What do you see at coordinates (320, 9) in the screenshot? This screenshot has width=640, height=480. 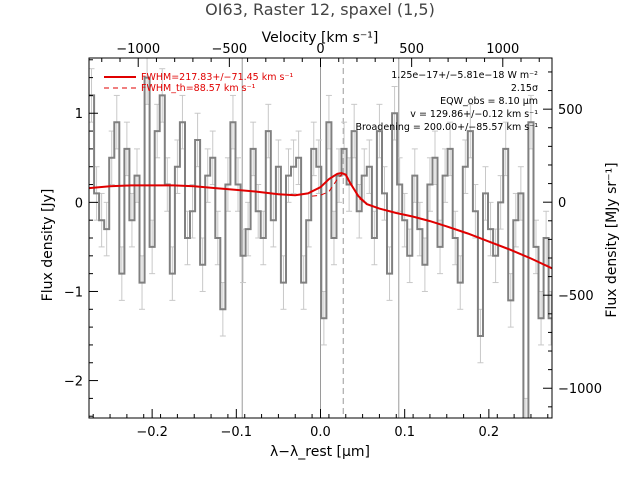 I see `chart-title: OI63, Raster 12, spaxel (1,5)` at bounding box center [320, 9].